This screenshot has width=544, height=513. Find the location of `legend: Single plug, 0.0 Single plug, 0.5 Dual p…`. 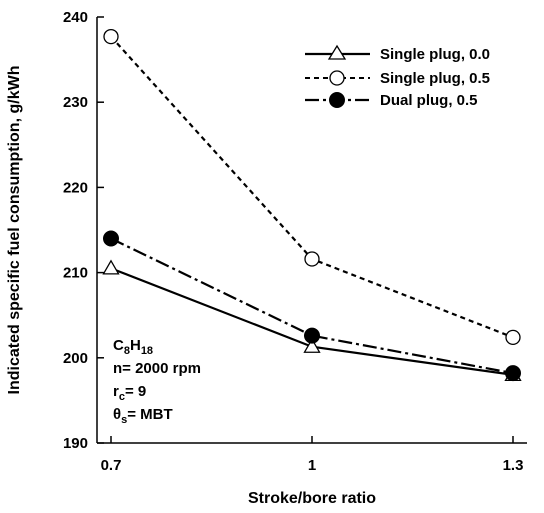

legend: Single plug, 0.0 Single plug, 0.5 Dual p… is located at coordinates (397, 76).